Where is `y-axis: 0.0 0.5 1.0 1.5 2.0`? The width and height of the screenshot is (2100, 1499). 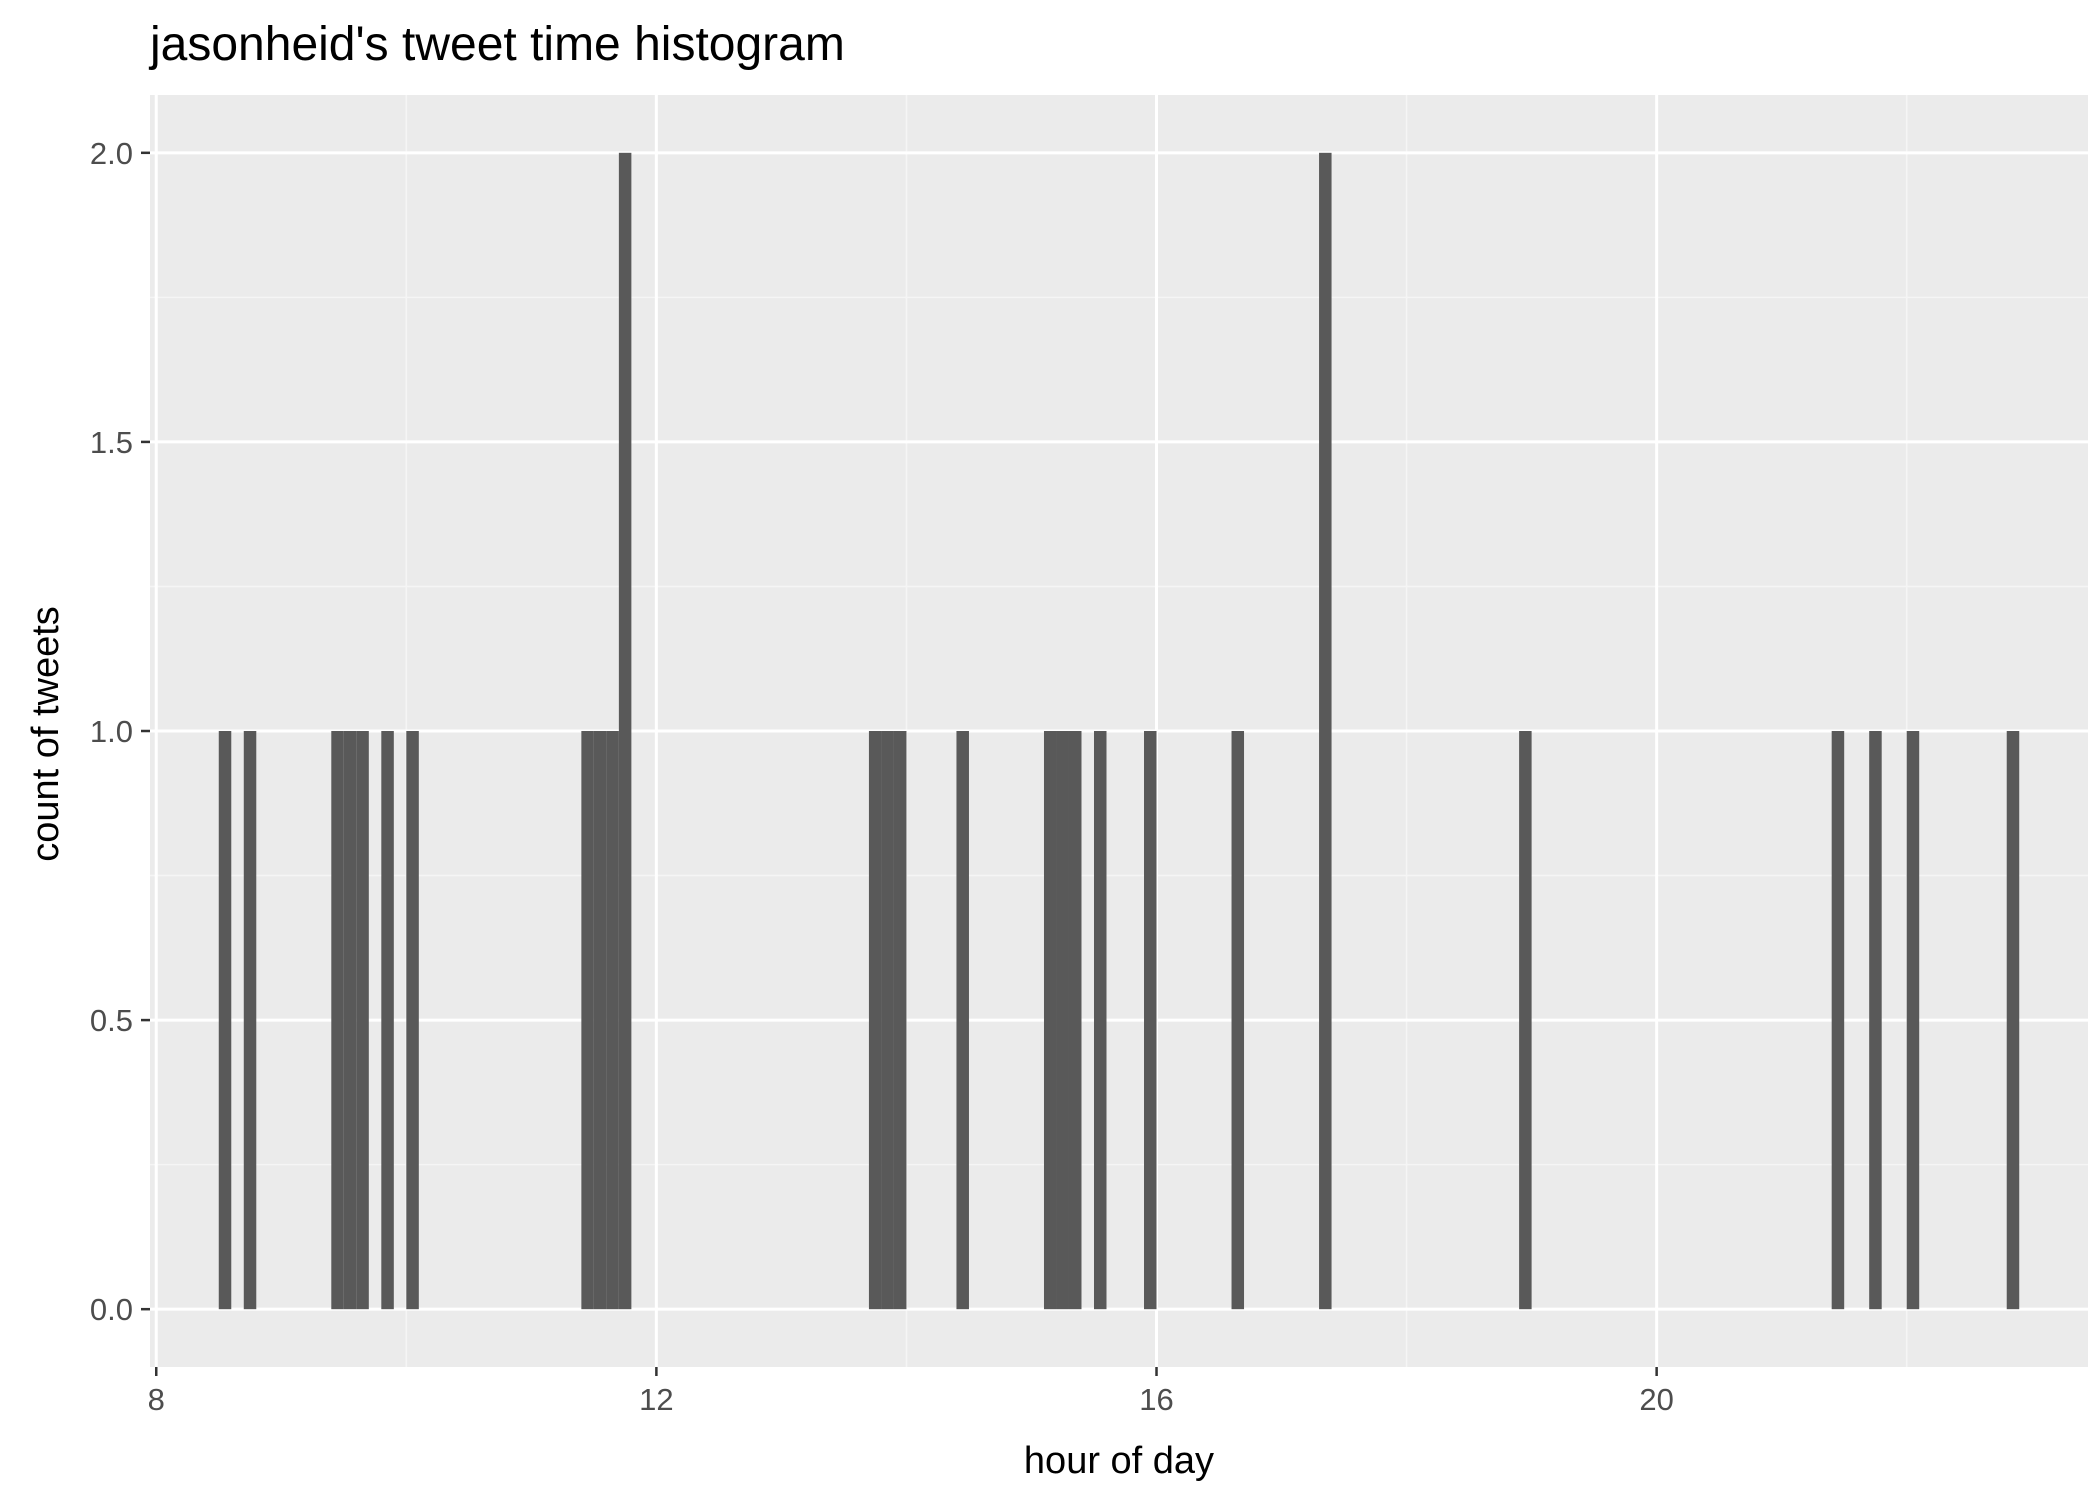 y-axis: 0.0 0.5 1.0 1.5 2.0 is located at coordinates (120, 731).